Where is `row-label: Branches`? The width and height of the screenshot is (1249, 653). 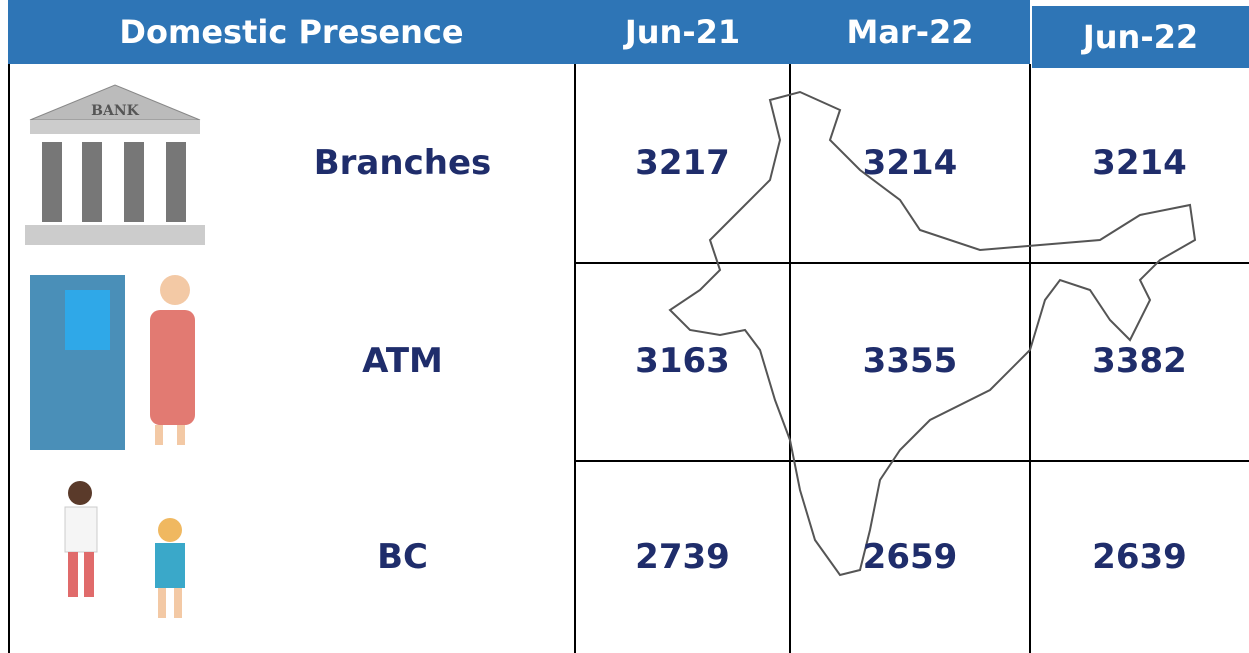 row-label: Branches is located at coordinates (402, 163).